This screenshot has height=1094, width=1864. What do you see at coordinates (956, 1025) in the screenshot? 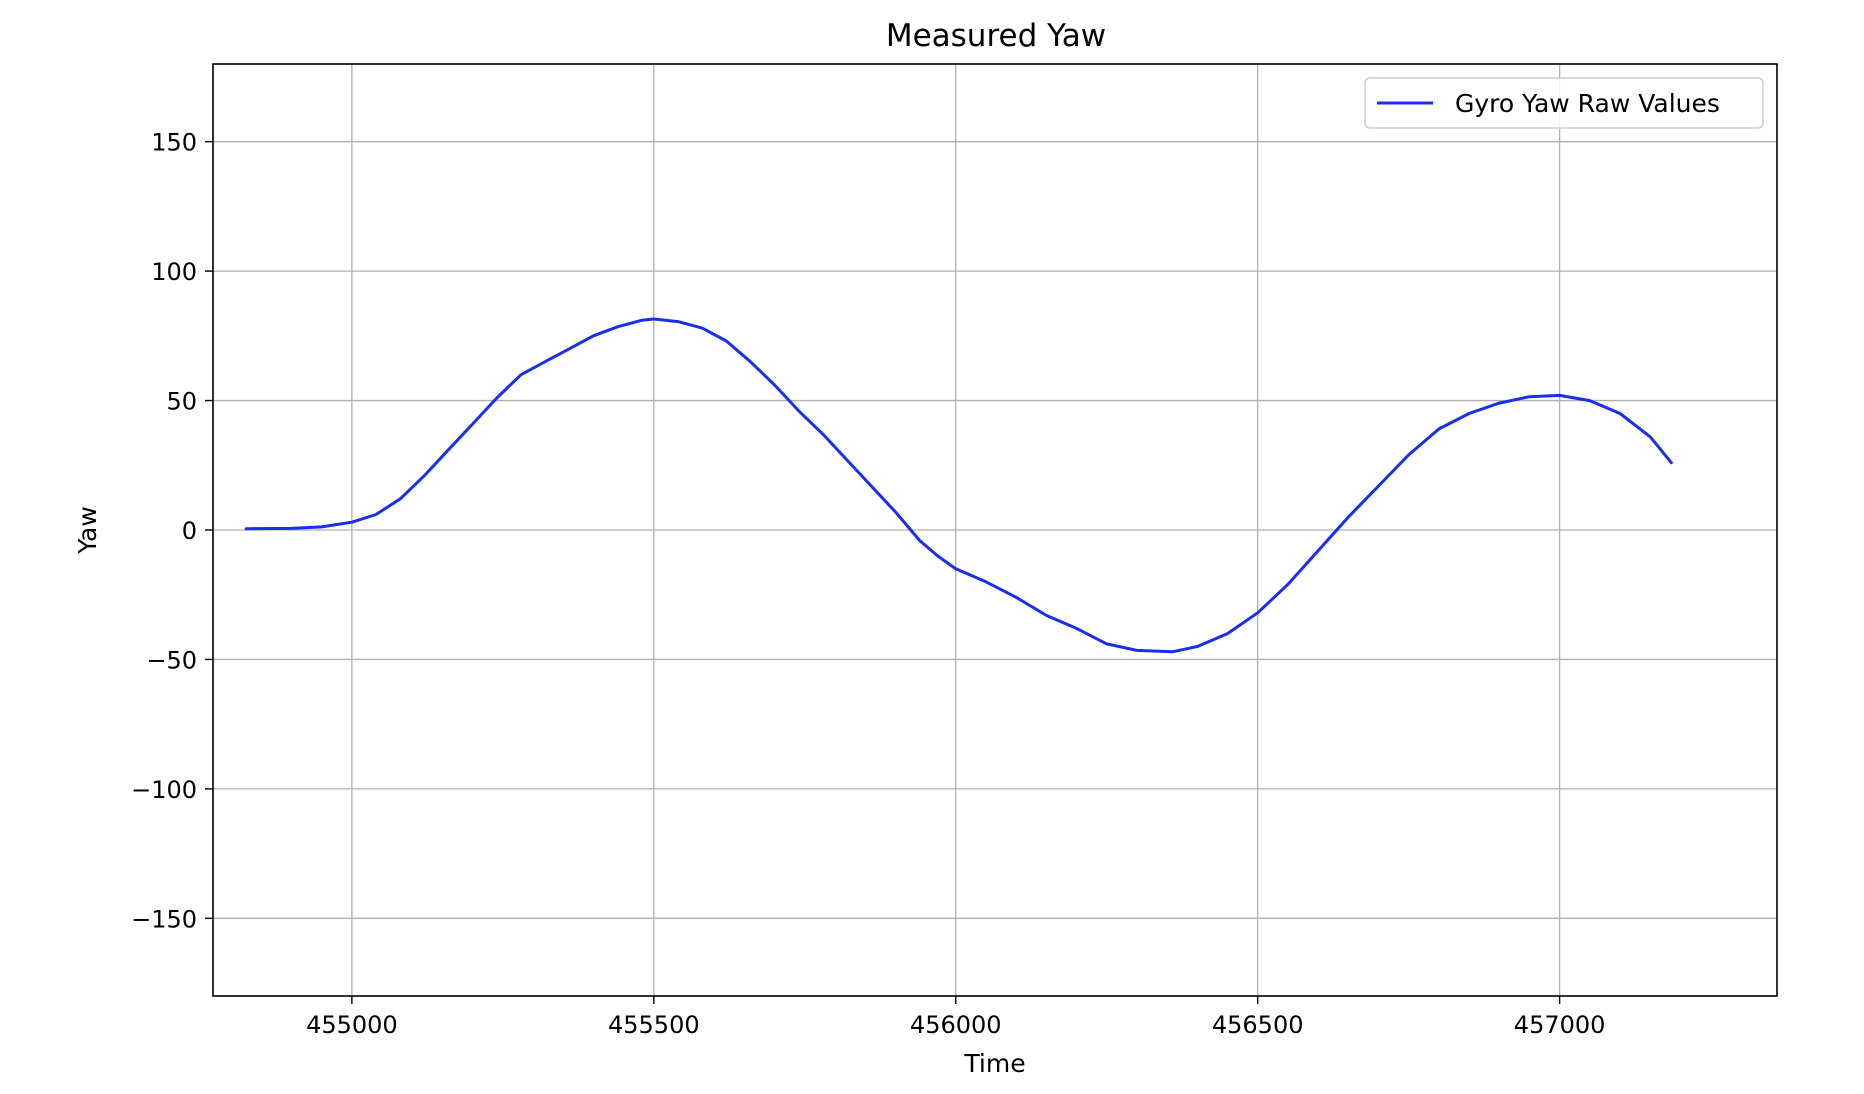
I see `x-tick-label: 456000` at bounding box center [956, 1025].